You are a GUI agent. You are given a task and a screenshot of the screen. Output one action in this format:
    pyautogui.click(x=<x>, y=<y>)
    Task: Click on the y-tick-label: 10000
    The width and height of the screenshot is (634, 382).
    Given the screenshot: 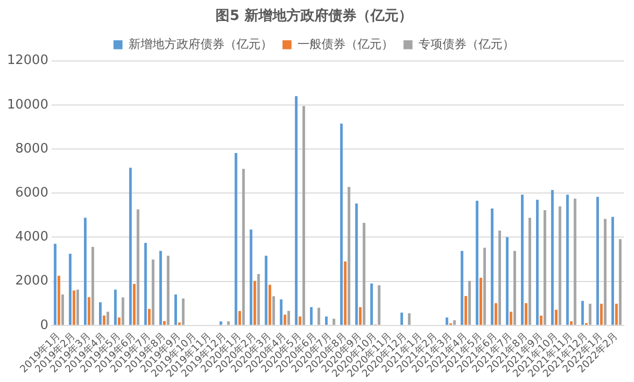 What is the action you would take?
    pyautogui.click(x=27, y=104)
    